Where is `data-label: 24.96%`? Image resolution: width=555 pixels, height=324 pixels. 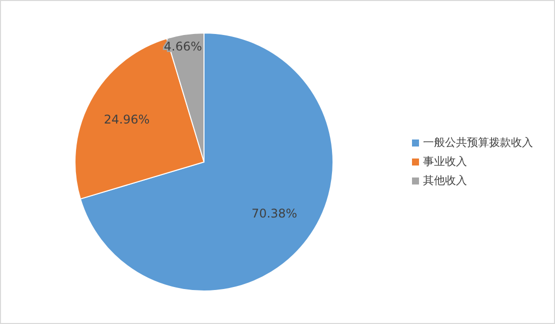 data-label: 24.96% is located at coordinates (127, 119).